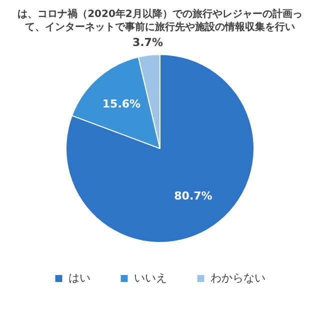  What do you see at coordinates (150, 277) in the screenshot?
I see `legend-label: いいえ` at bounding box center [150, 277].